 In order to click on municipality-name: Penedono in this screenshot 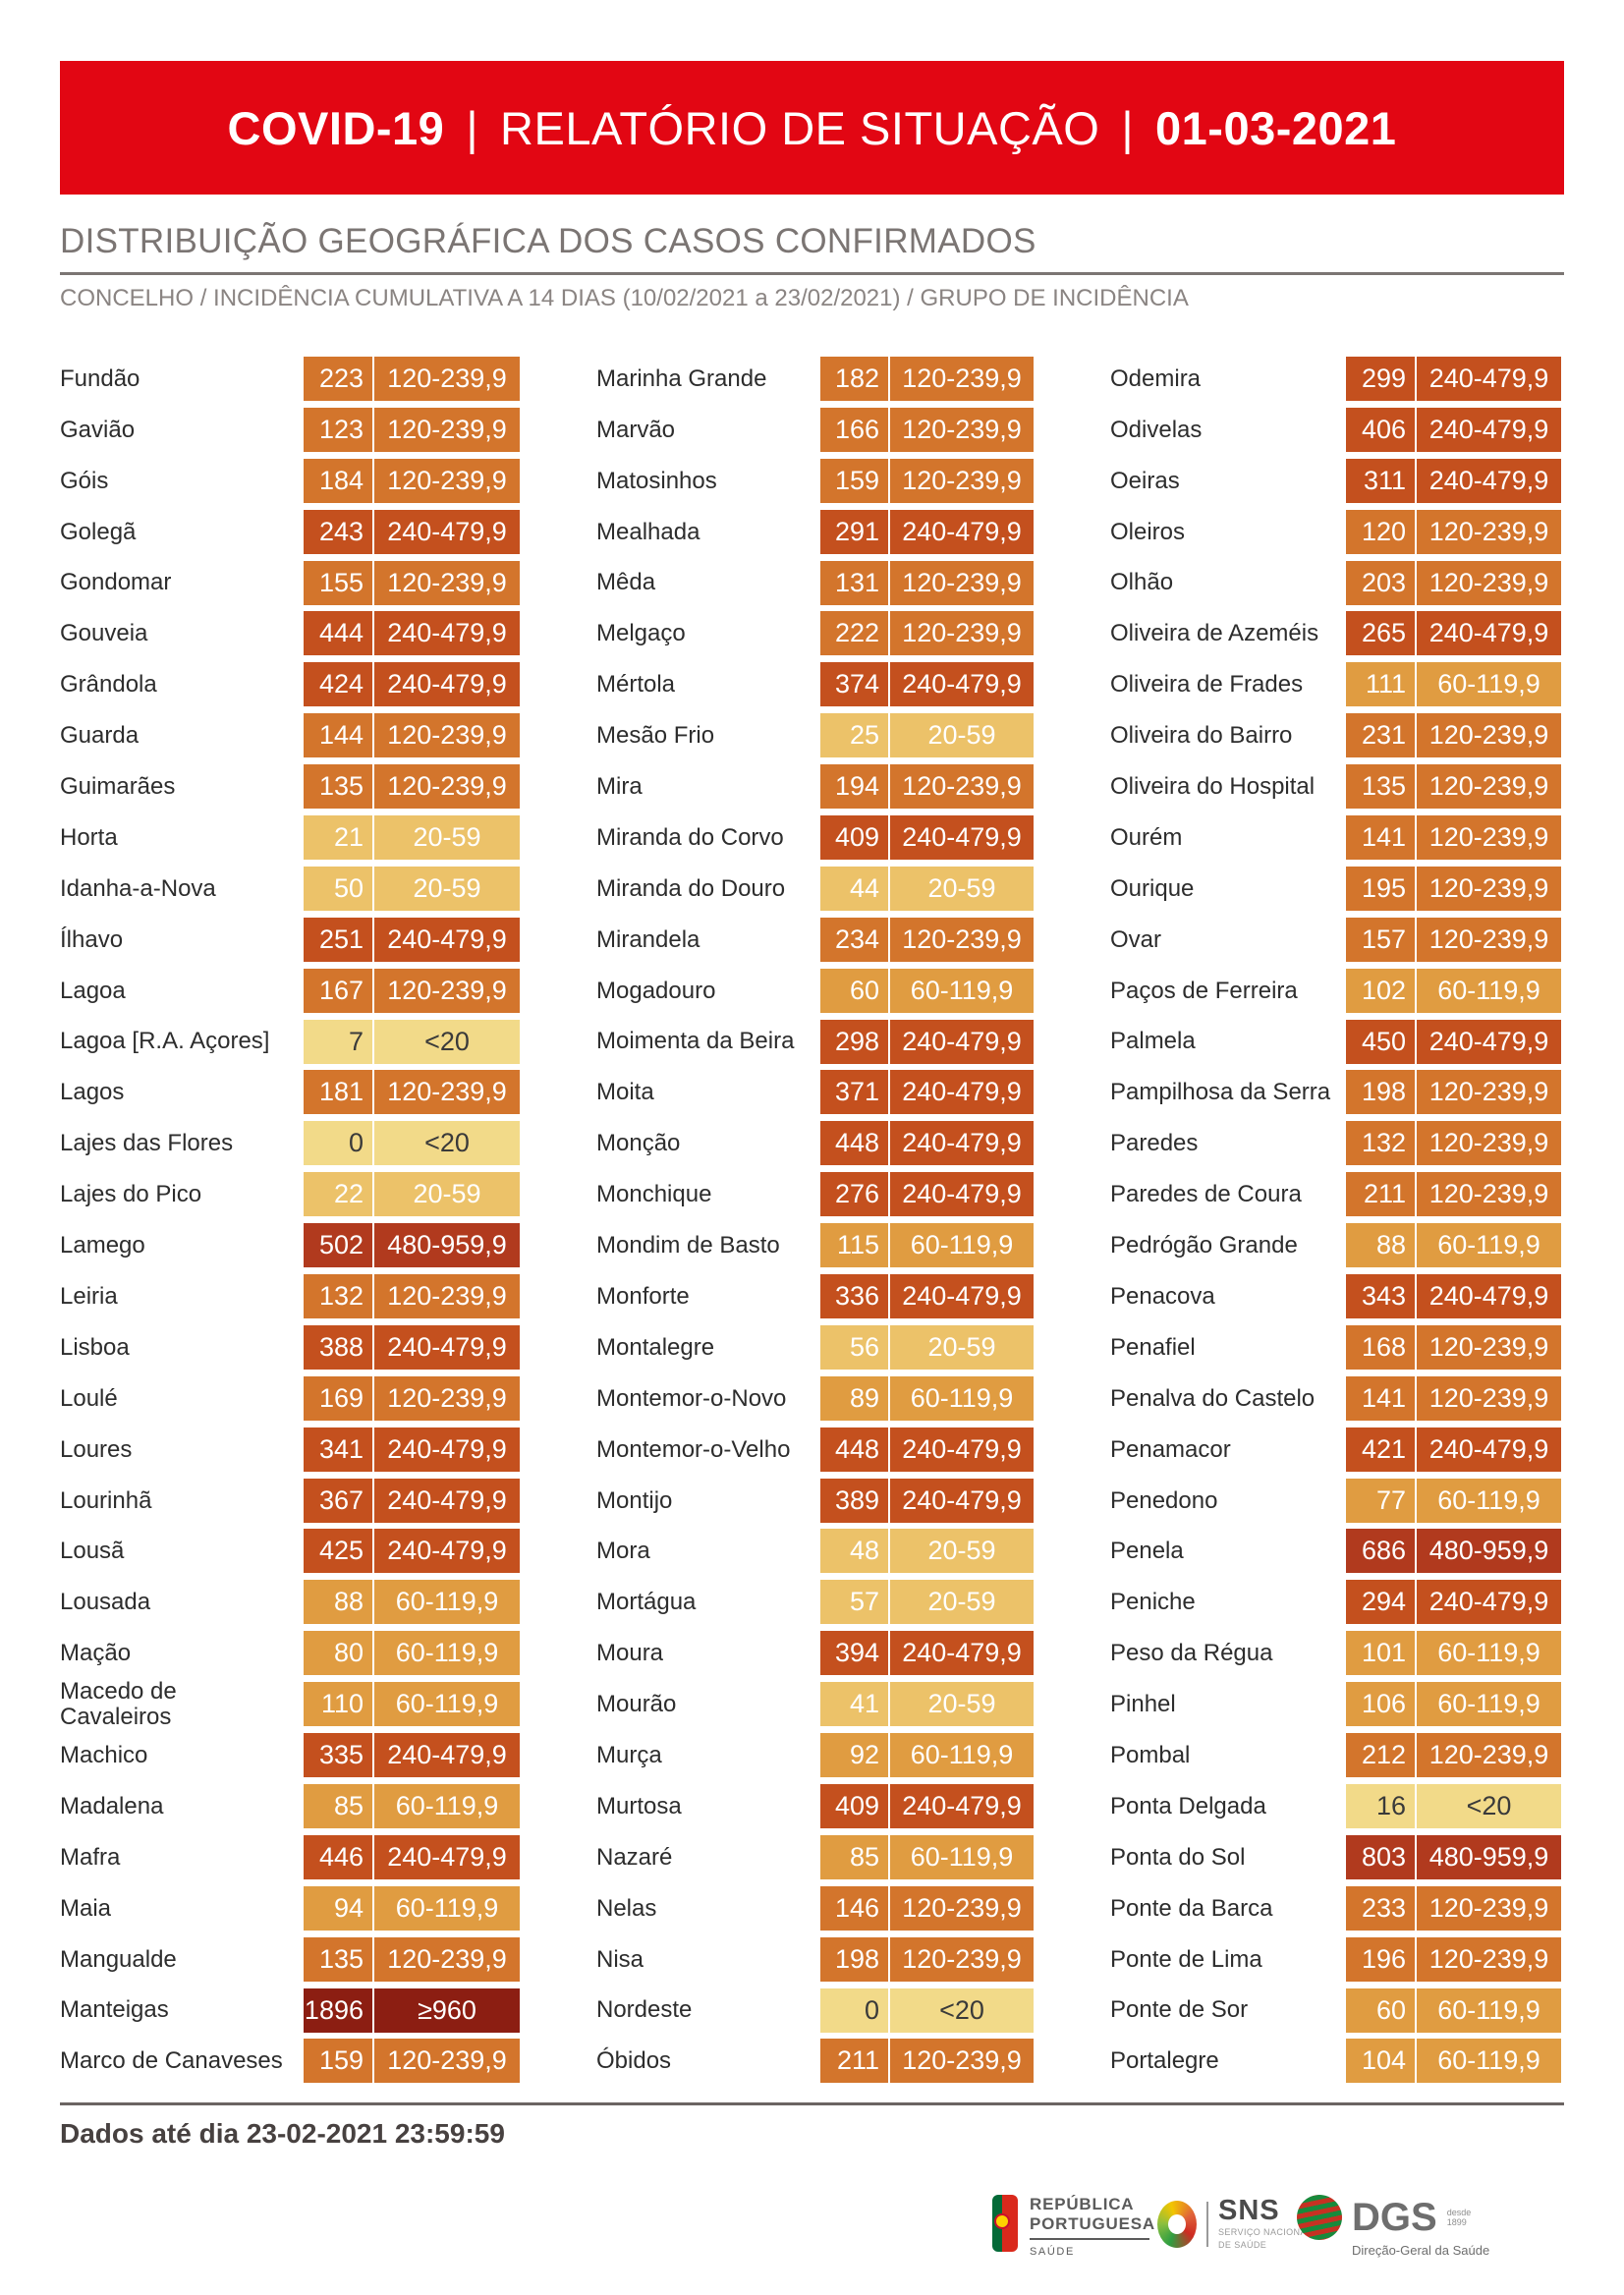, I will do `click(1164, 1500)`.